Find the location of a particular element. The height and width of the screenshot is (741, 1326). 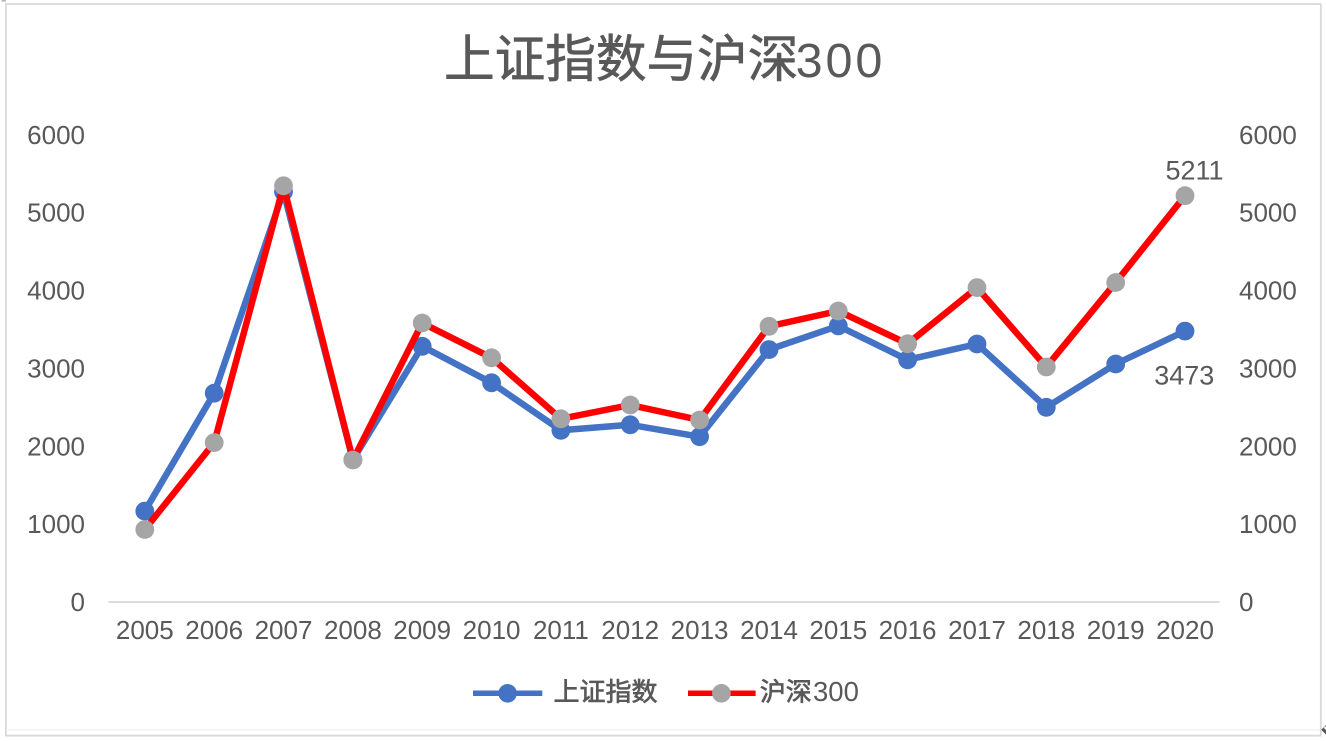

svg-text: 2013 is located at coordinates (700, 630).